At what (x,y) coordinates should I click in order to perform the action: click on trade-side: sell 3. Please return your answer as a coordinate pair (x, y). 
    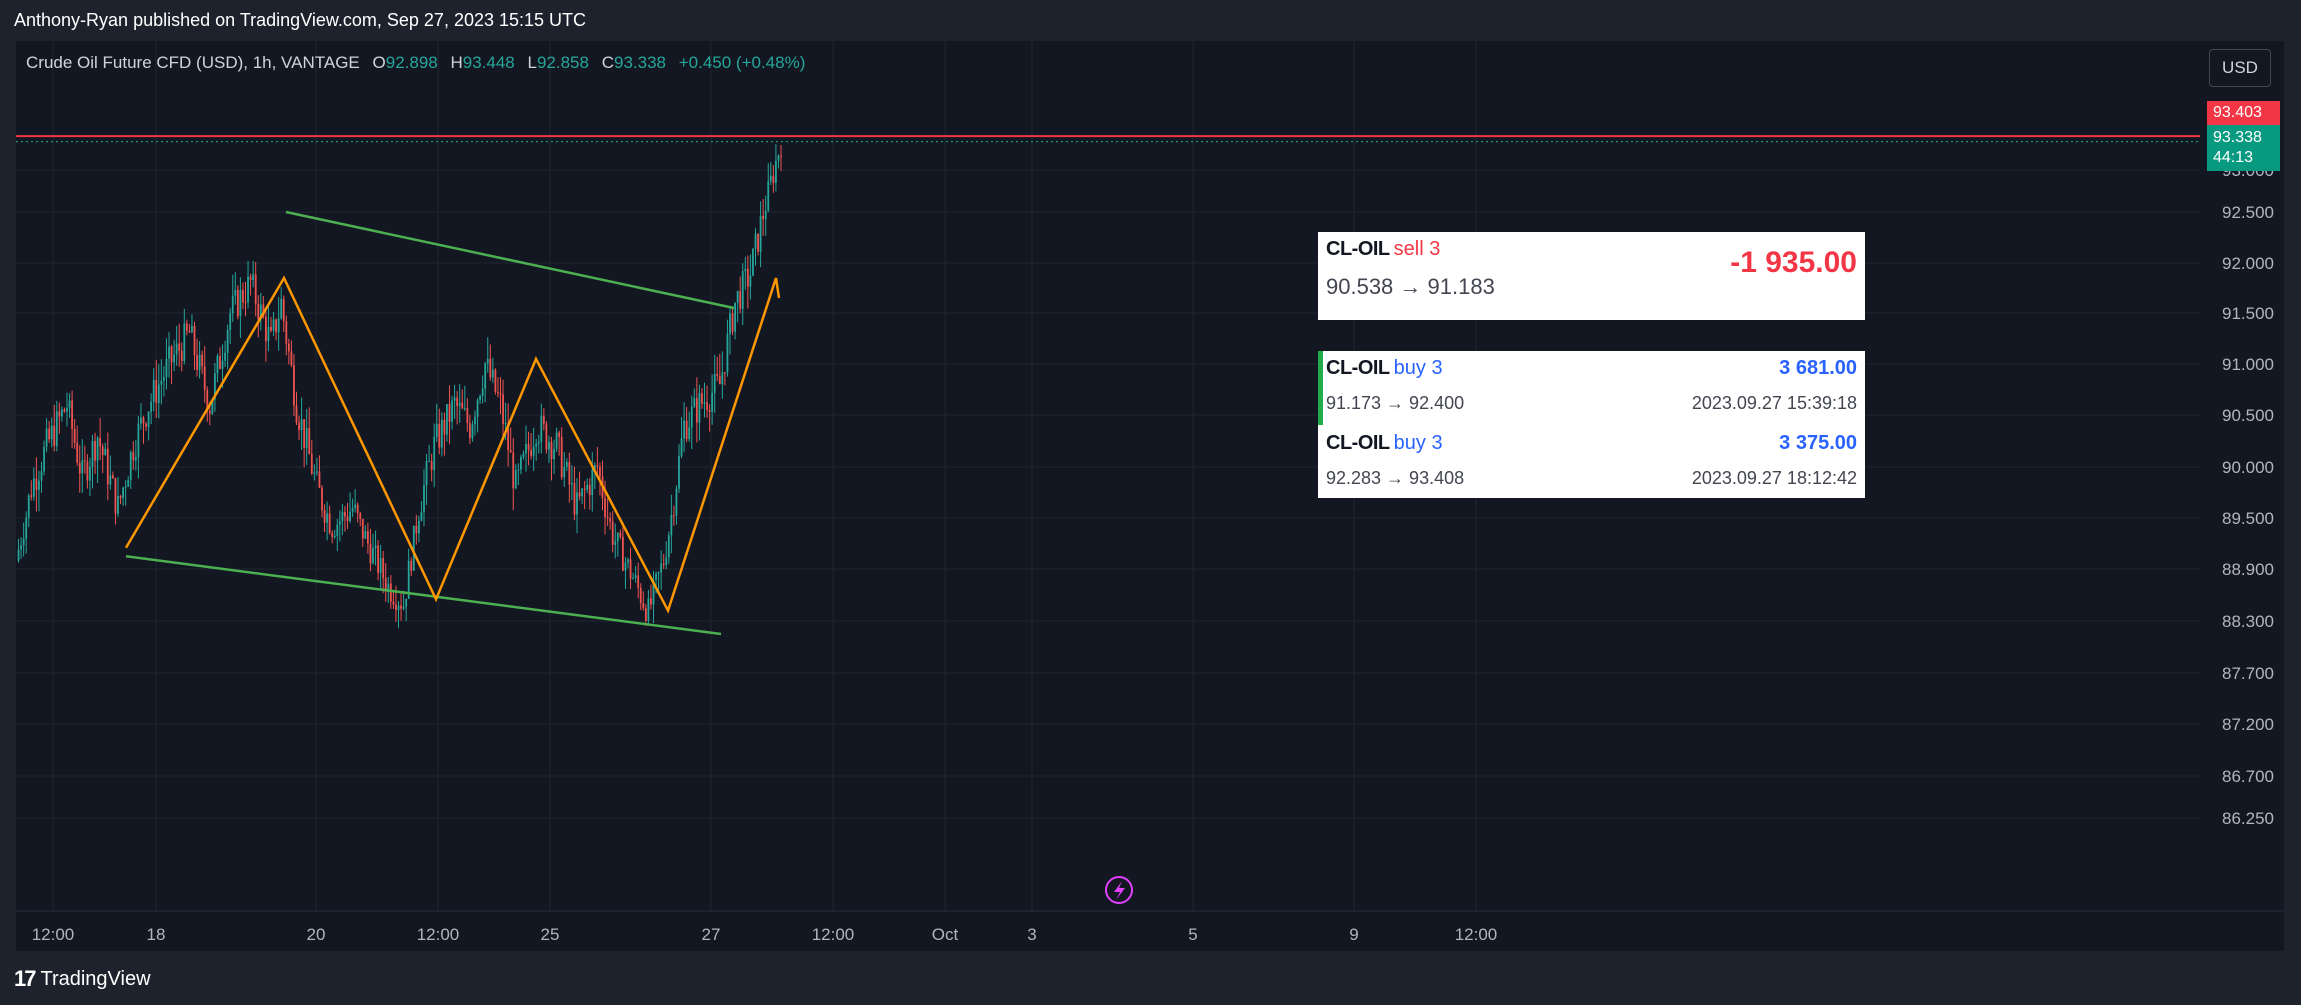
    Looking at the image, I should click on (1417, 249).